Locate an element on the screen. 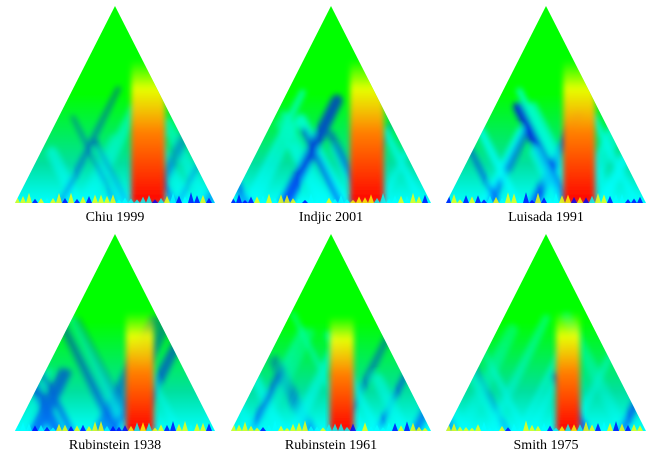 The image size is (657, 456). panel-rubinstein-1938: Rubinstein 1938 is located at coordinates (115, 344).